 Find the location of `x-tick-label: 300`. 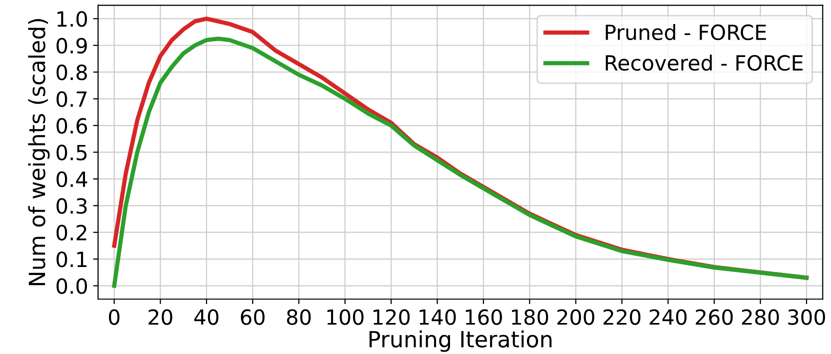

x-tick-label: 300 is located at coordinates (807, 317).